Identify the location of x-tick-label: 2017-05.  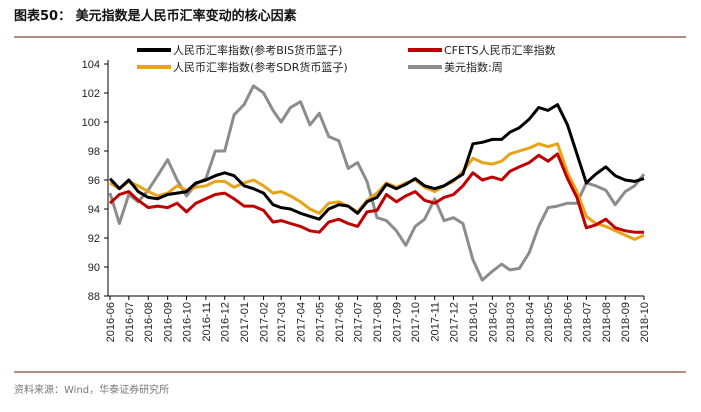
(320, 322).